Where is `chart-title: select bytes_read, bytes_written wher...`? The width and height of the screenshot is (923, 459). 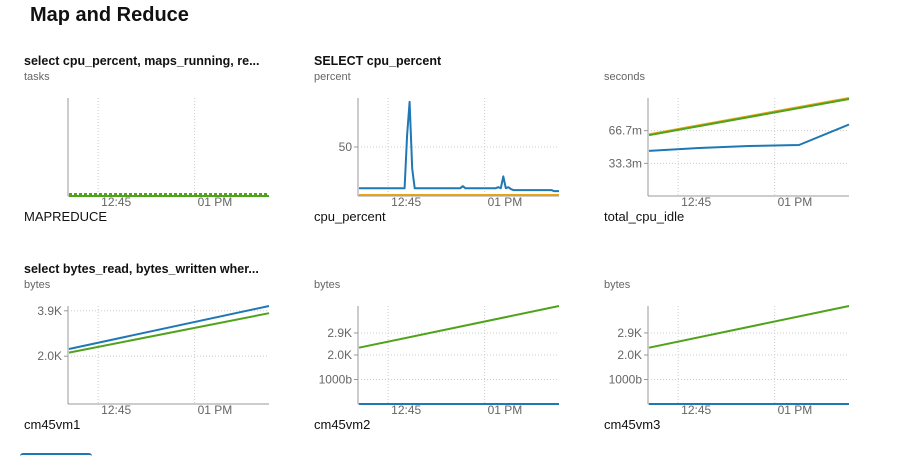
chart-title: select bytes_read, bytes_written wher... is located at coordinates (141, 269).